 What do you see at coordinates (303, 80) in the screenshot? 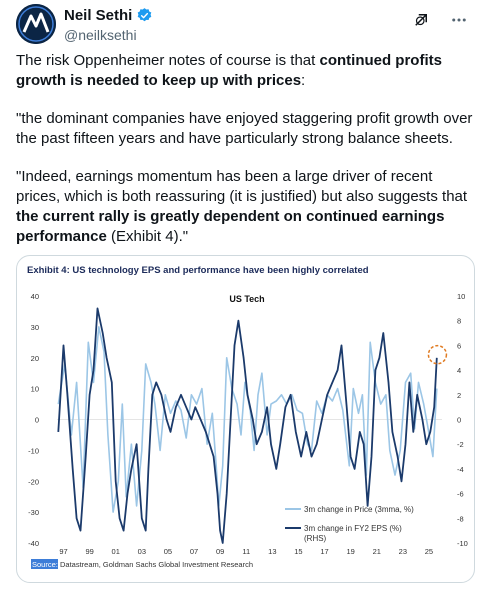
I see `tweet-text: :` at bounding box center [303, 80].